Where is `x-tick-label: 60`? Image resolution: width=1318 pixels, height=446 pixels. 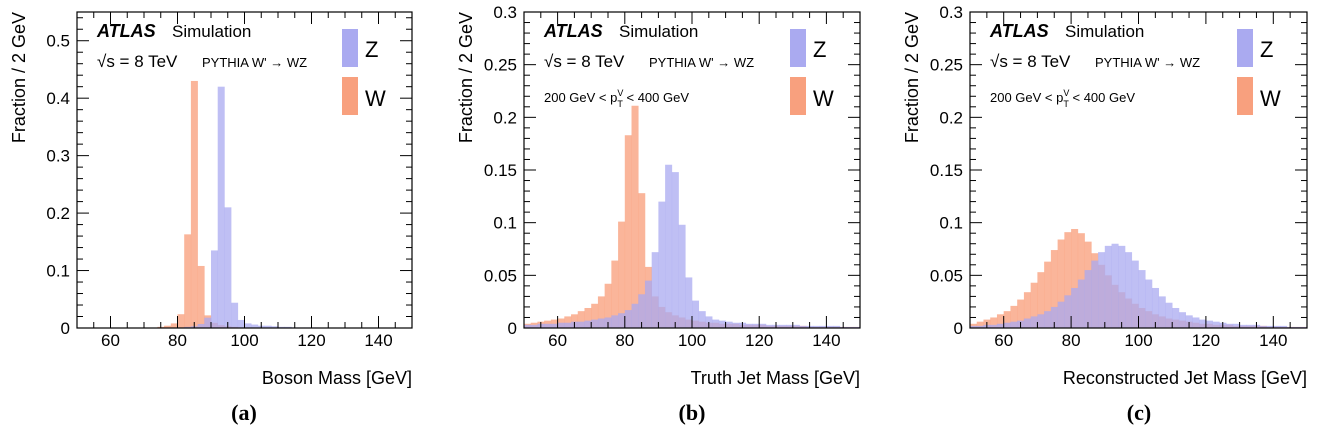 x-tick-label: 60 is located at coordinates (557, 340).